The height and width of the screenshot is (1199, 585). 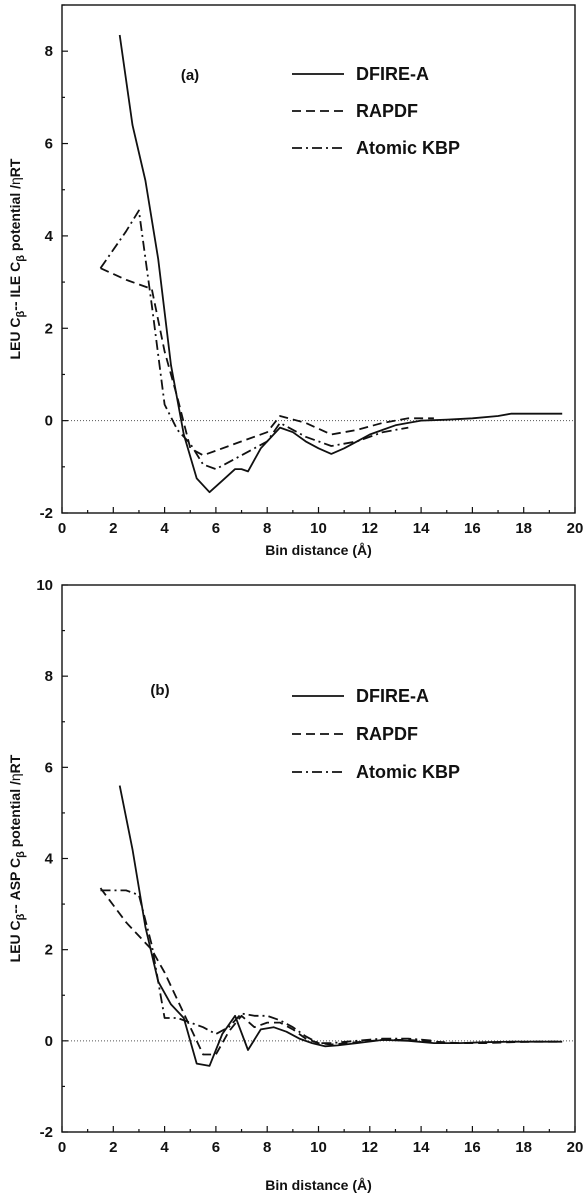 I want to click on y-axis-label-part: -- ILE C, so click(x=15, y=286).